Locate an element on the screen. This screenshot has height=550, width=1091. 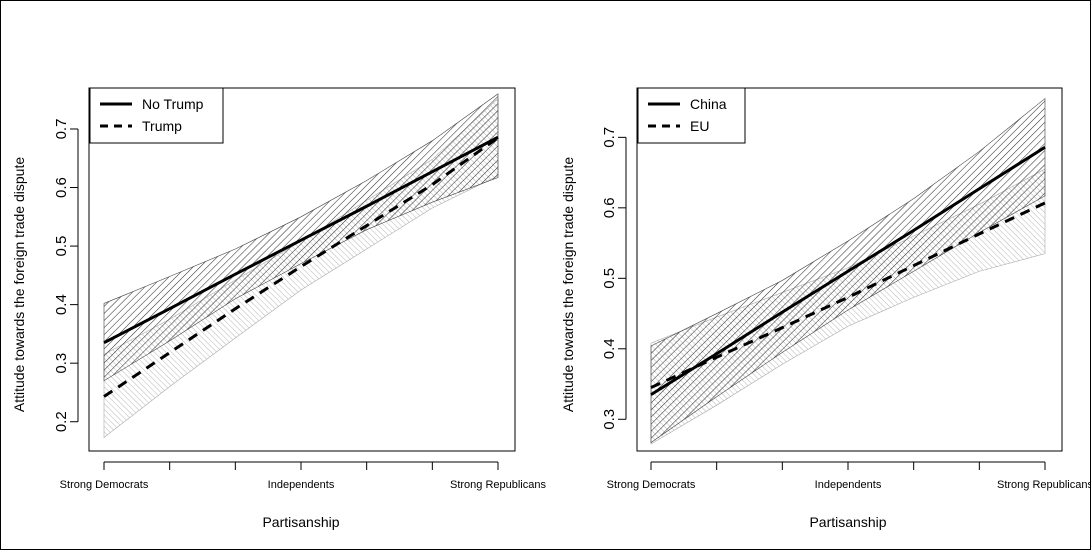
legend-label-1: Trump is located at coordinates (162, 126).